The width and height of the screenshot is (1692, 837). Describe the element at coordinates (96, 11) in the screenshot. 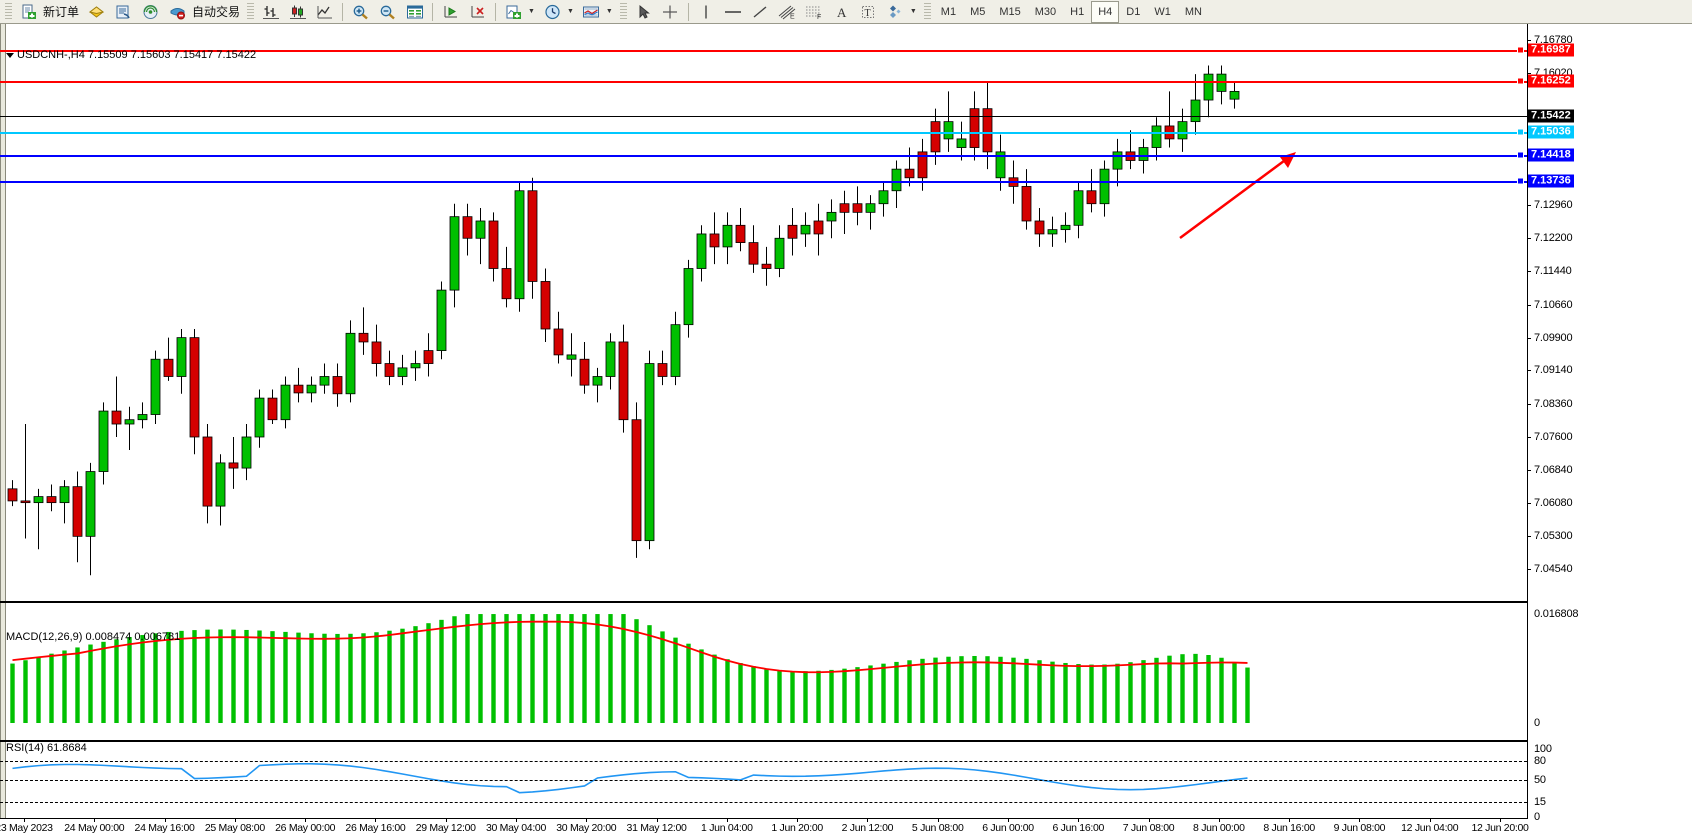

I see `yellow-diamond-icon` at that location.